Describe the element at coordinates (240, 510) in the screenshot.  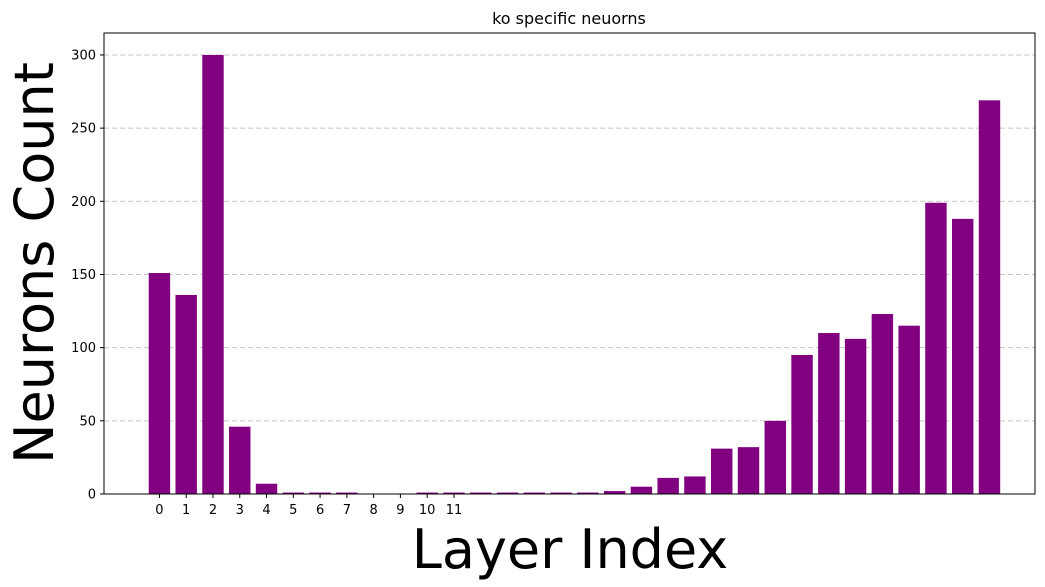
I see `x-tick-label: 3` at that location.